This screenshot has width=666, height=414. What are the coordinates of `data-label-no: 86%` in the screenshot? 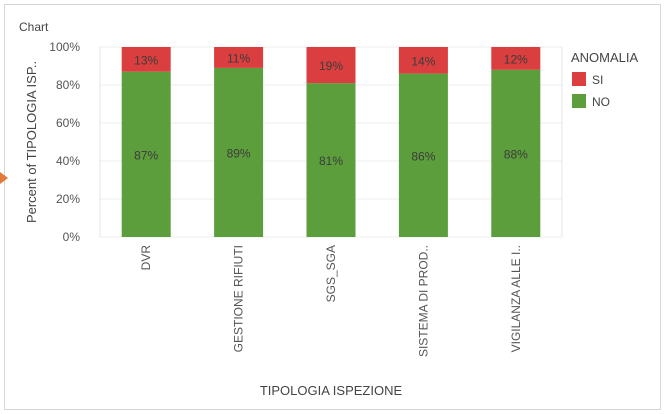 It's located at (423, 156).